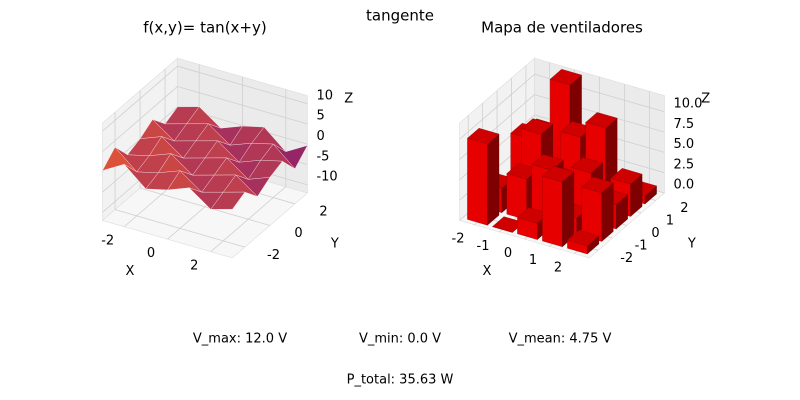 The height and width of the screenshot is (400, 800). I want to click on y-tick-label: -1, so click(641, 246).